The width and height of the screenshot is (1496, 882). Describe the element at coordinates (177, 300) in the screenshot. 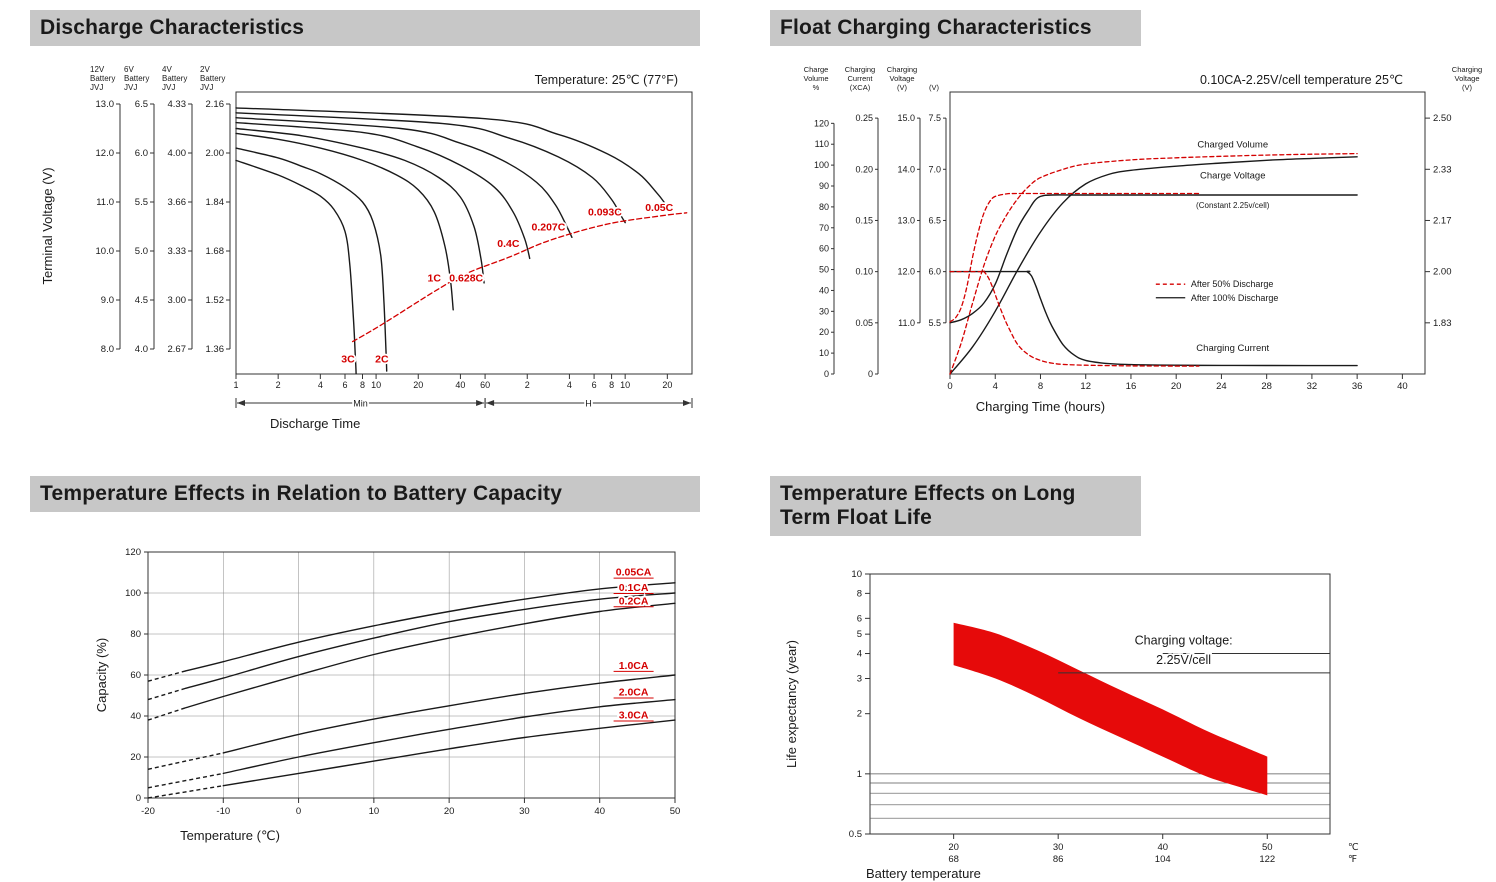

I see `scale-tick: 3.00` at that location.